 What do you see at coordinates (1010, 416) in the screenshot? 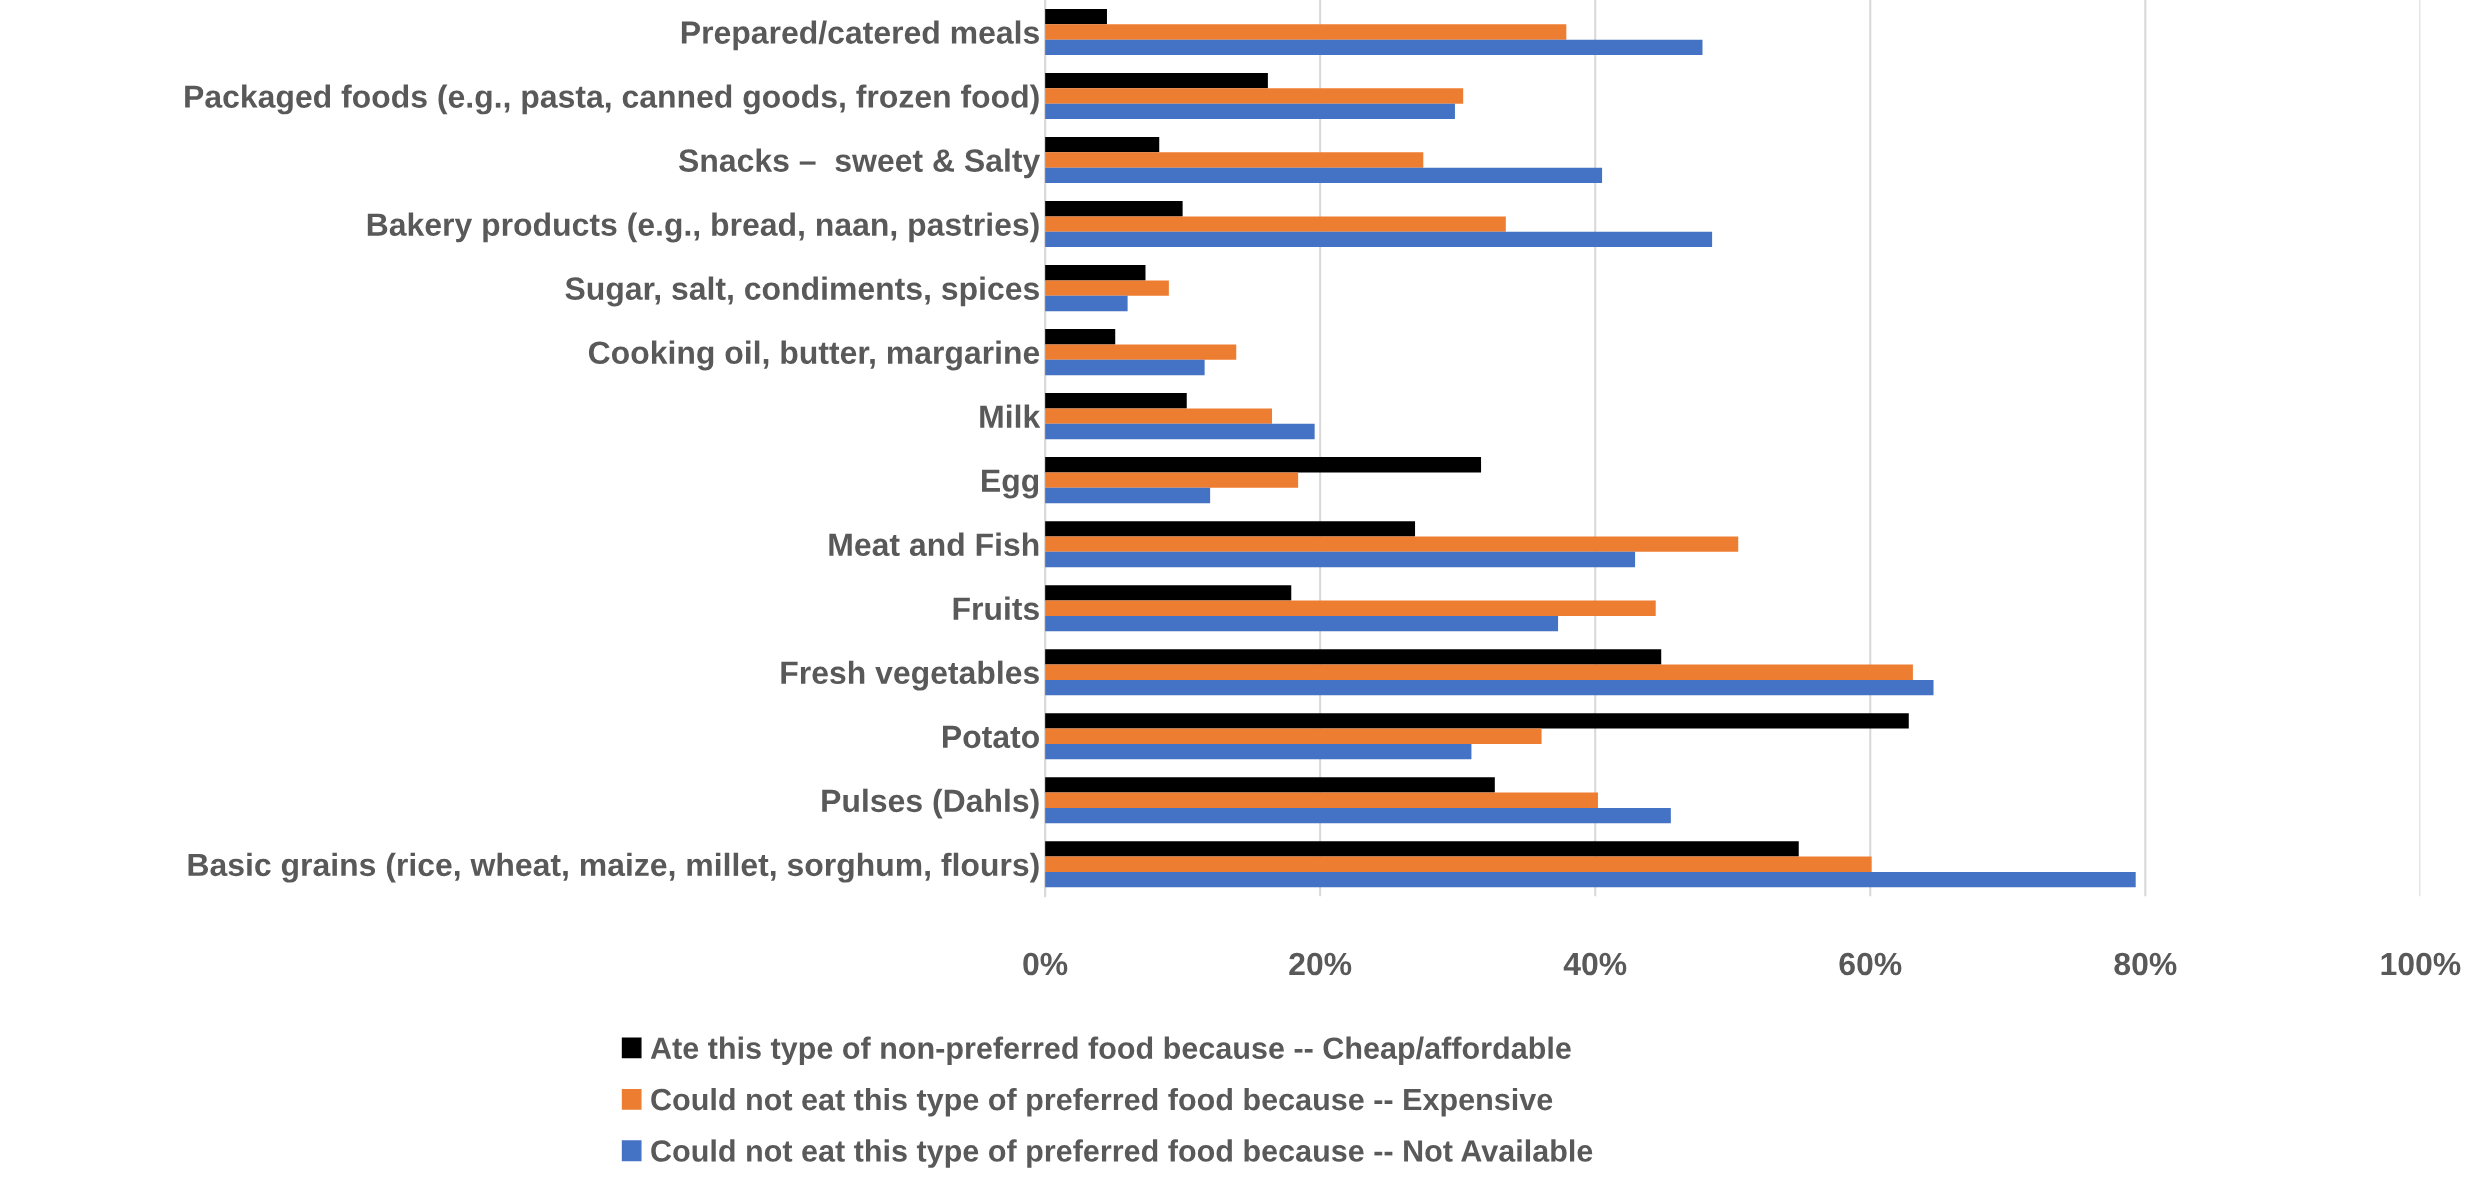
I see `y-tick-label: Milk` at bounding box center [1010, 416].